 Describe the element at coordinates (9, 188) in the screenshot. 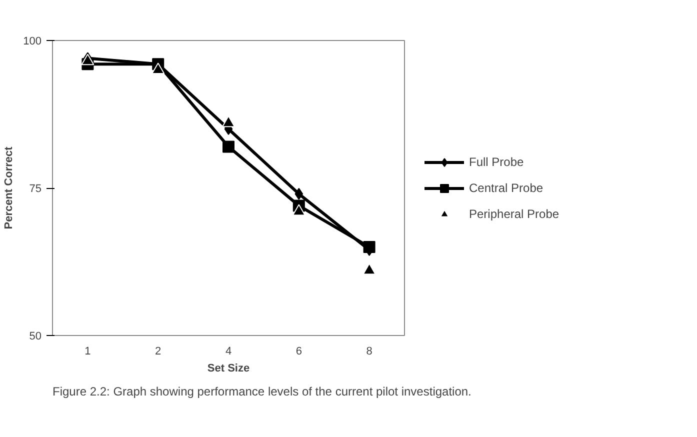

I see `y-axis-title: Percent Correct` at that location.